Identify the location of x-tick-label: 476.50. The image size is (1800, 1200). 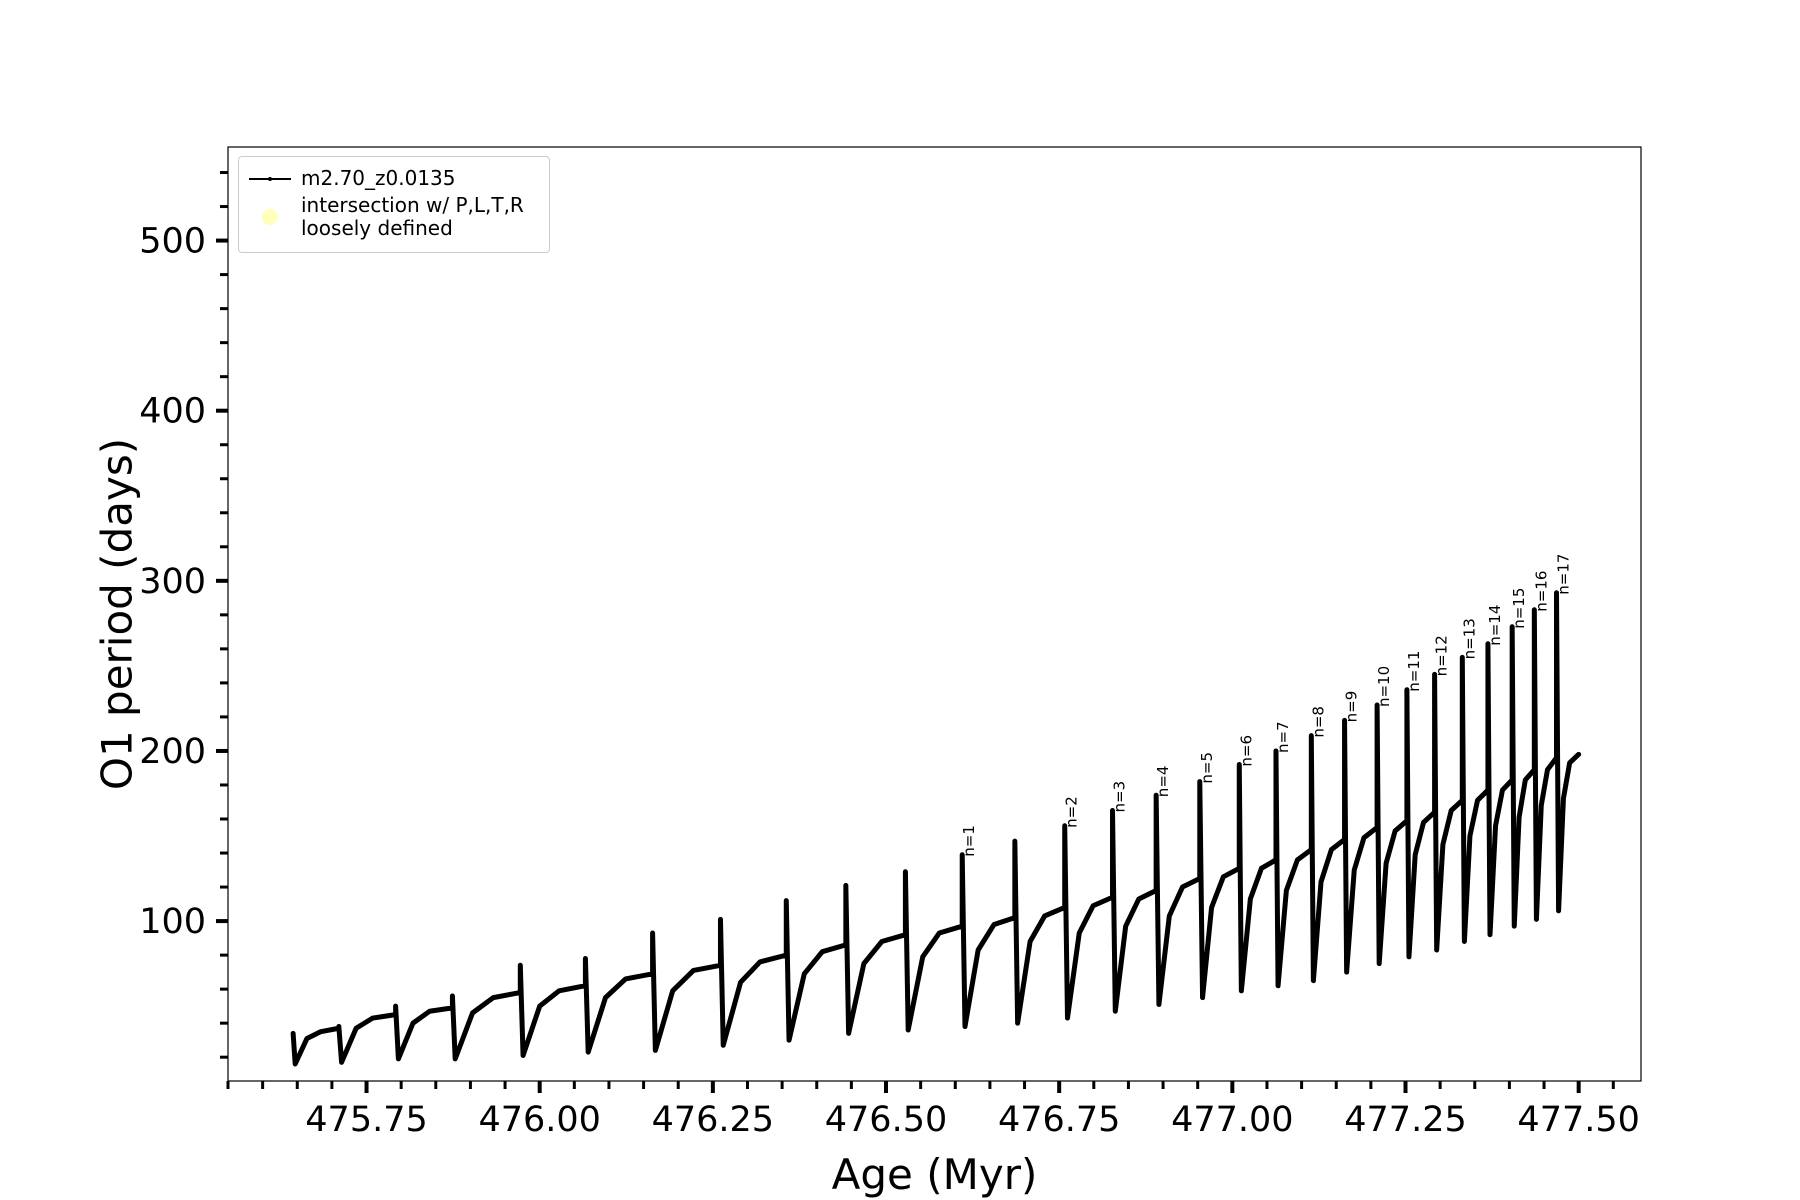
(886, 1120).